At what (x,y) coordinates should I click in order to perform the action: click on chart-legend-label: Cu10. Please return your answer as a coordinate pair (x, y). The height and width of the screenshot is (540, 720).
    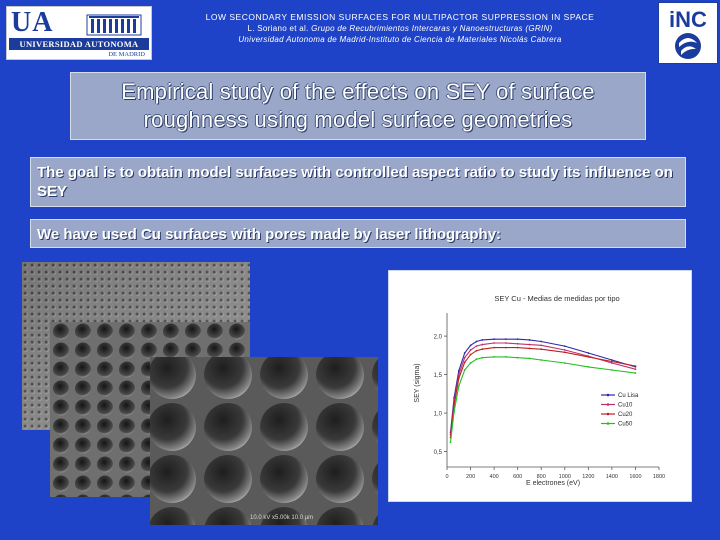
    Looking at the image, I should click on (625, 406).